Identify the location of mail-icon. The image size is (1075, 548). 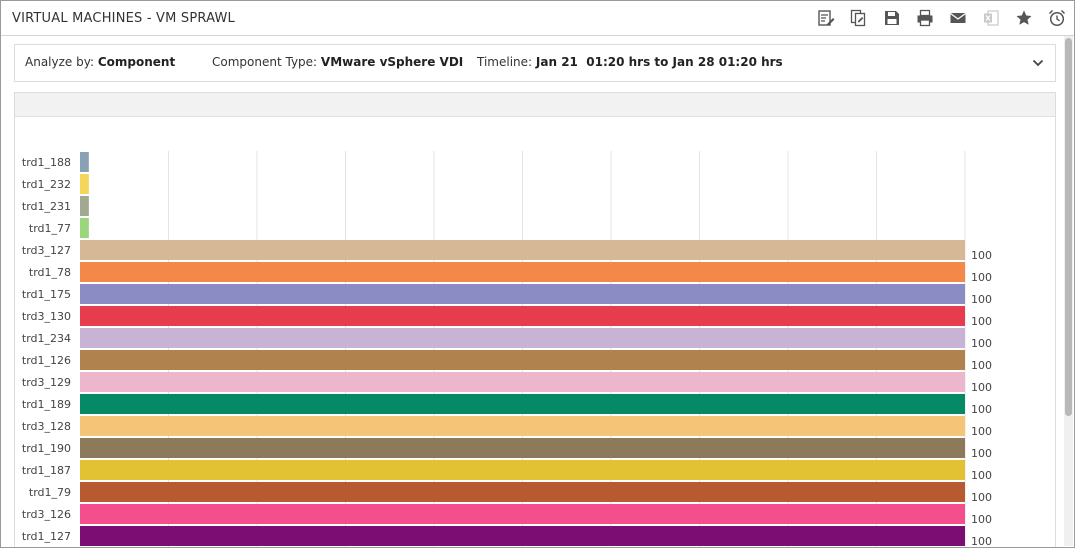
(958, 17).